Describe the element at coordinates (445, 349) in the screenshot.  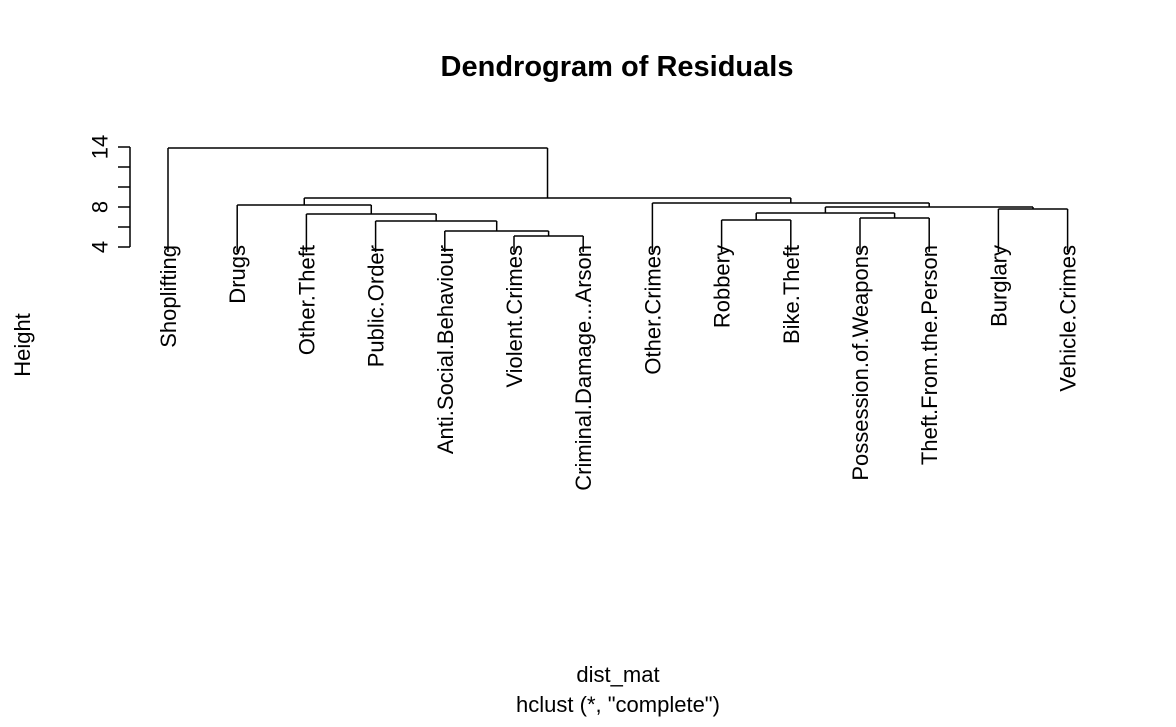
I see `leaf-label: Anti.Social.Behaviour` at that location.